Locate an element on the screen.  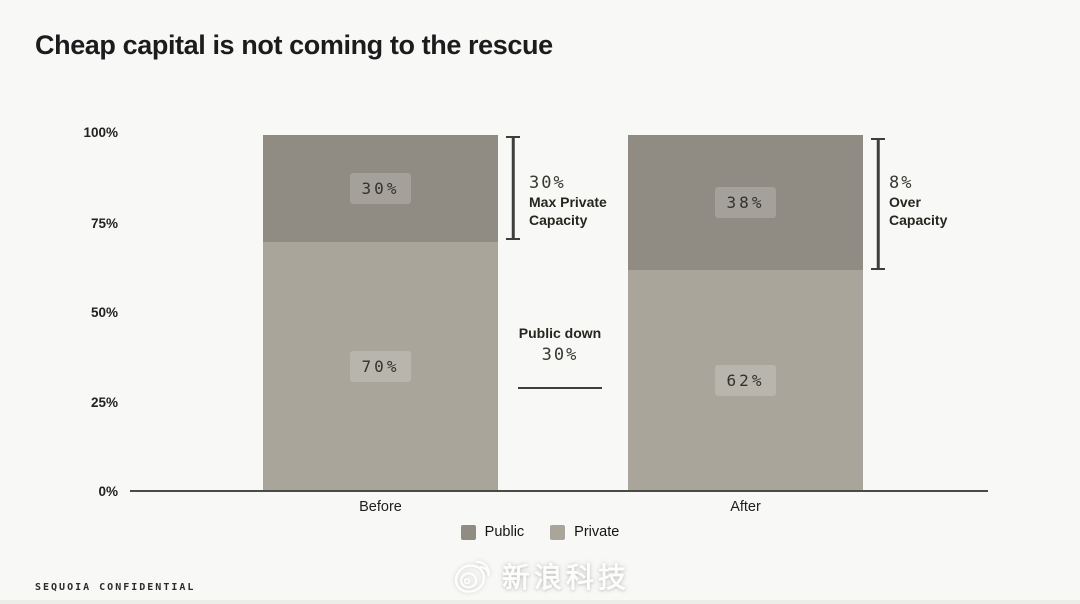
bar-before-public-label: 30% is located at coordinates (380, 188).